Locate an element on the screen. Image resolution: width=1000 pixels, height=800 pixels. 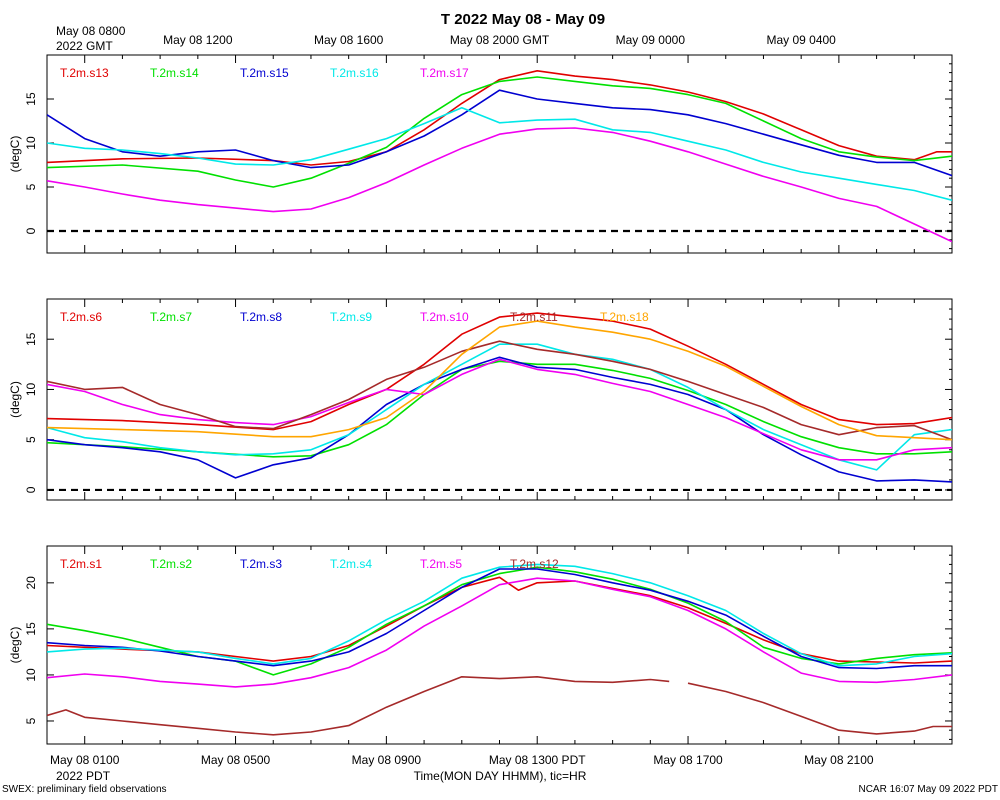
x-axis-label: Time(MON DAY HHMM), tic=HR is located at coordinates (500, 776).